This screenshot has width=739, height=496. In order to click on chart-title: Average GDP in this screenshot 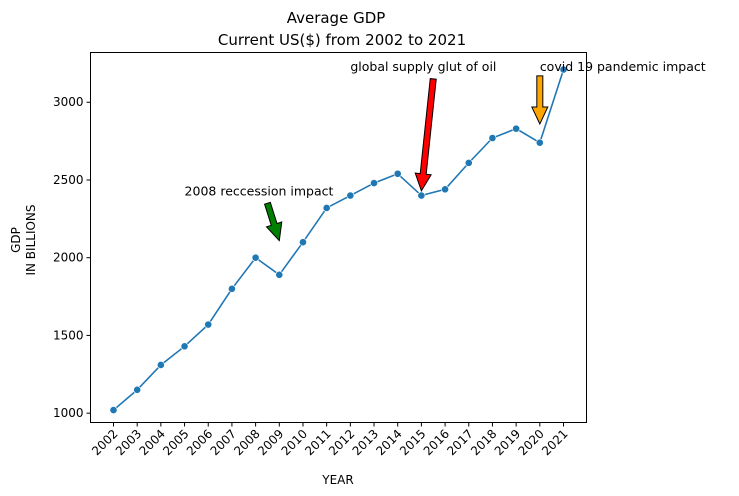, I will do `click(336, 18)`.